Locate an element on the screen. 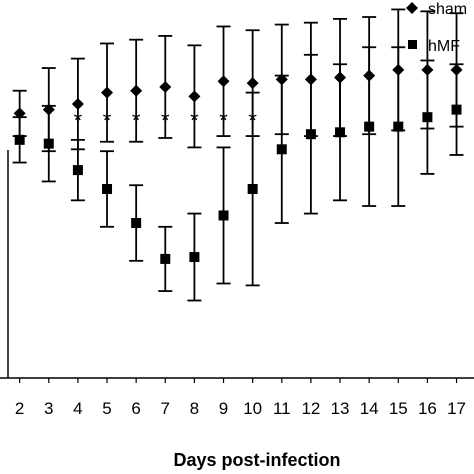  x-axis-label: Days post-infection is located at coordinates (256, 460).